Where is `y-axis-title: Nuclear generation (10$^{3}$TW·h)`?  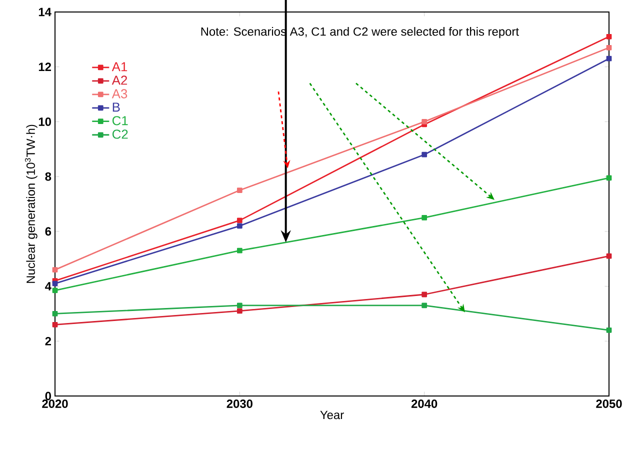 y-axis-title: Nuclear generation (10$^{3}$TW·h) is located at coordinates (31, 203).